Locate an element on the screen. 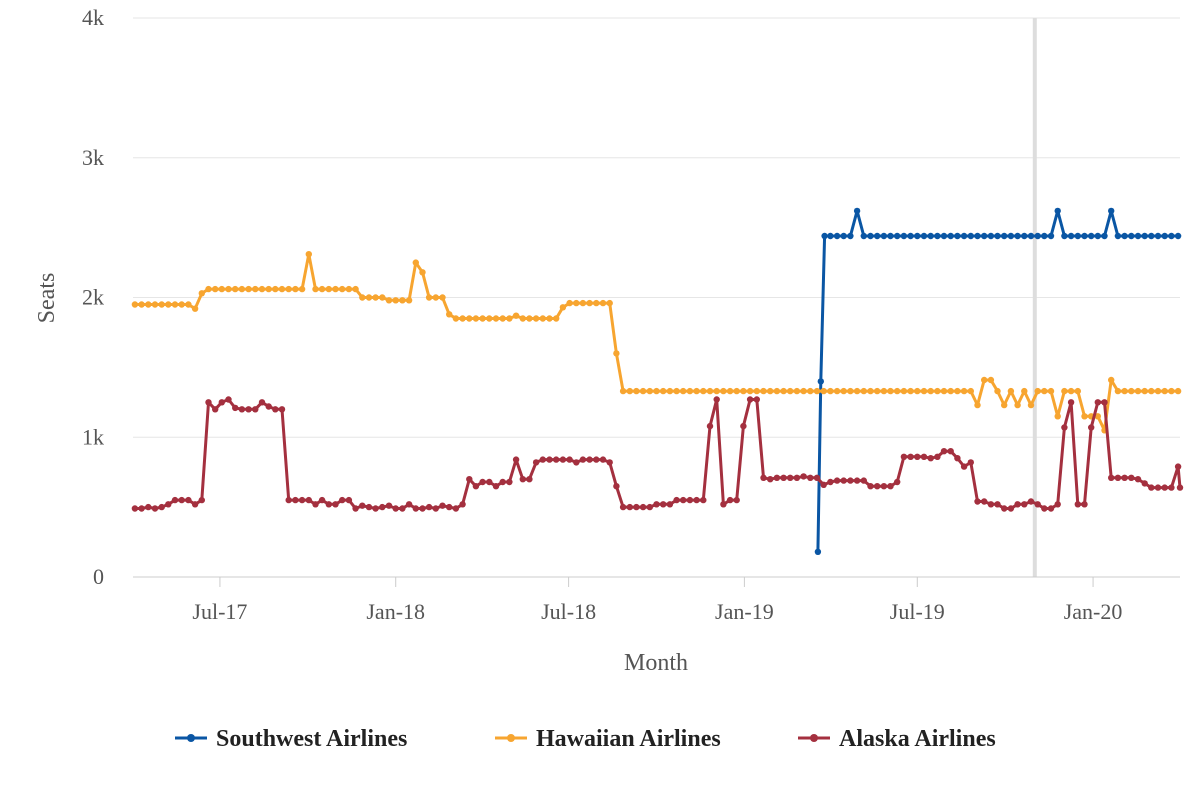 The height and width of the screenshot is (800, 1200). legend-label: Alaska Airlines is located at coordinates (917, 739).